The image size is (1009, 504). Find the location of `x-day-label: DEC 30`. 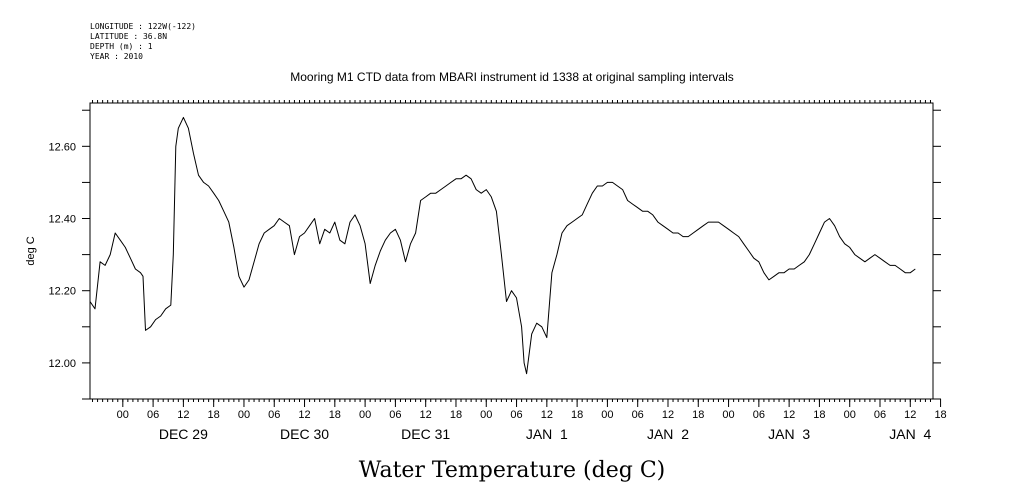

x-day-label: DEC 30 is located at coordinates (304, 434).